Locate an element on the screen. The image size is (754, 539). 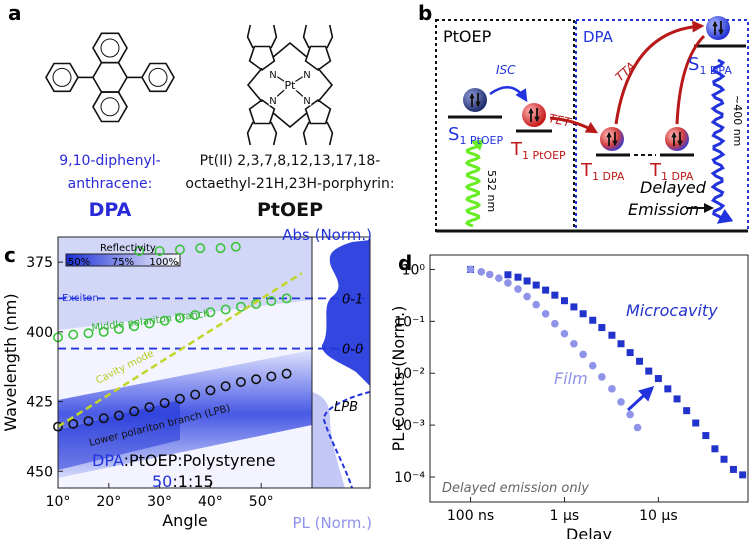
y-tick-label: 10⁻¹ is located at coordinates (409, 322).